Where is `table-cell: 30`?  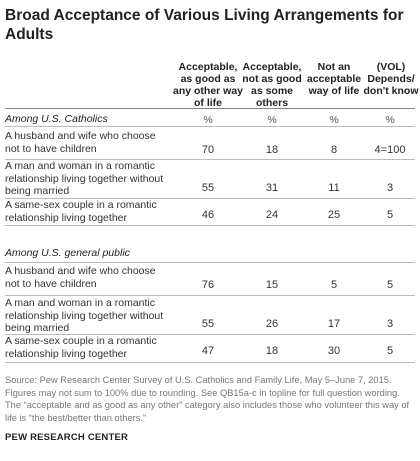
table-cell: 30 is located at coordinates (334, 351).